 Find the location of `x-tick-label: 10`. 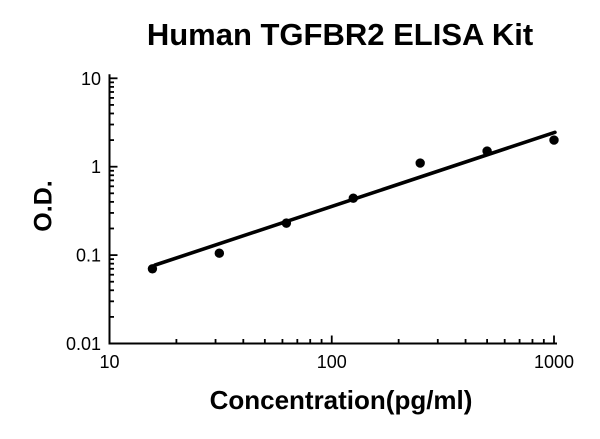

x-tick-label: 10 is located at coordinates (109, 362).